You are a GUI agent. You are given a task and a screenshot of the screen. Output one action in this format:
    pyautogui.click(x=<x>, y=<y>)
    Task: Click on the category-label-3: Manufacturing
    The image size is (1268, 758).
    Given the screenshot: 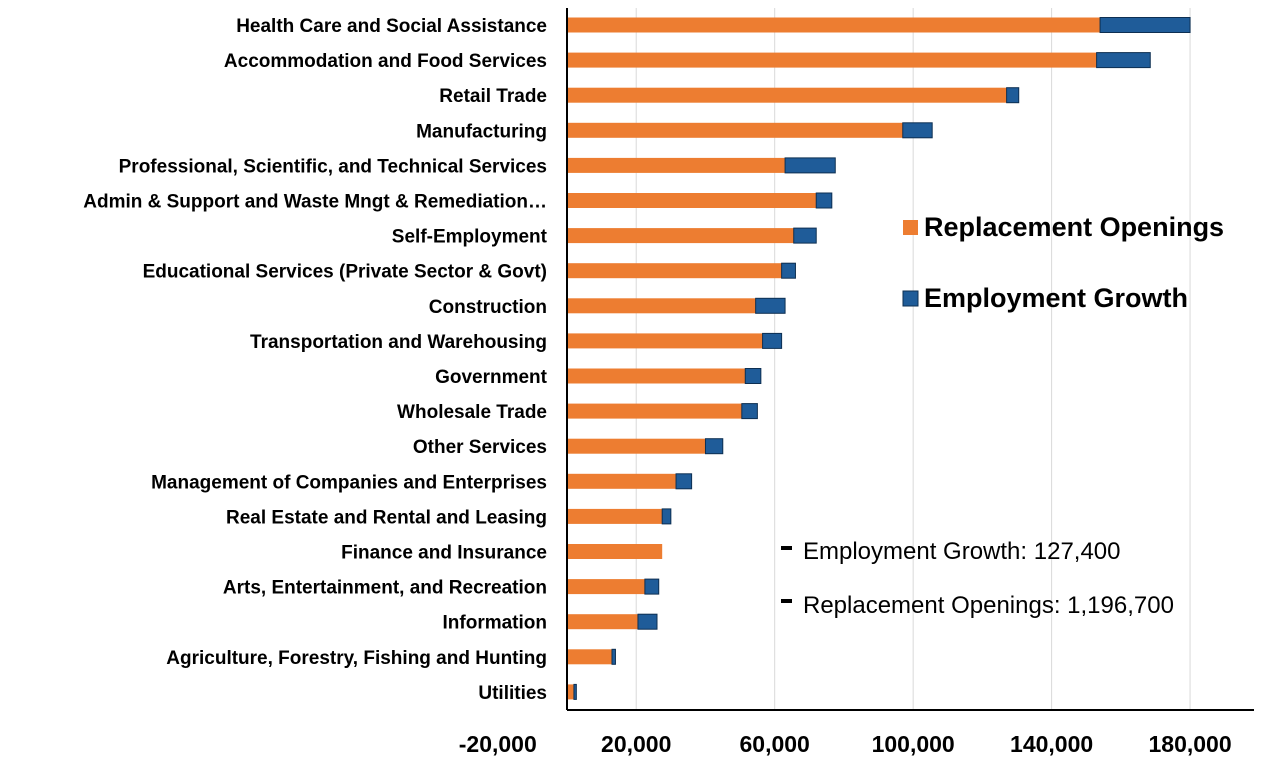 What is the action you would take?
    pyautogui.click(x=481, y=131)
    